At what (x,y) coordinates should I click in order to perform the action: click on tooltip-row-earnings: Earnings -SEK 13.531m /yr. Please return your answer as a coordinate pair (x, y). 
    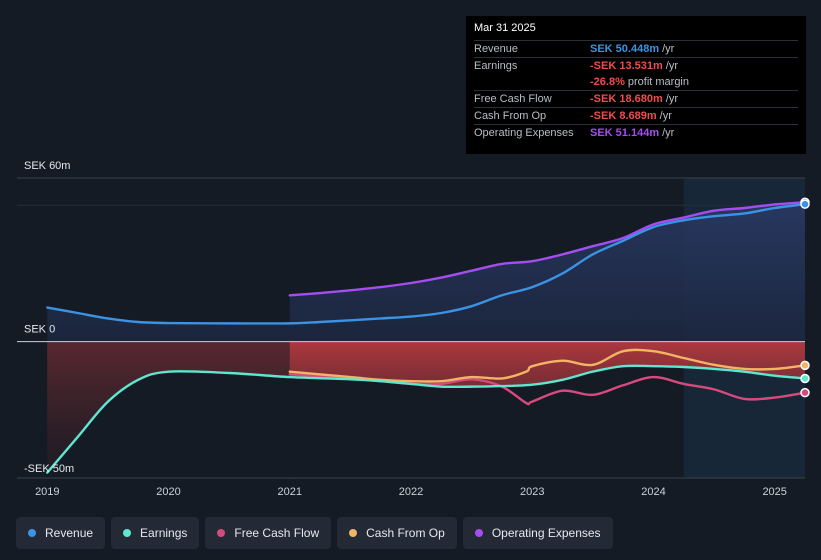
    Looking at the image, I should click on (636, 65).